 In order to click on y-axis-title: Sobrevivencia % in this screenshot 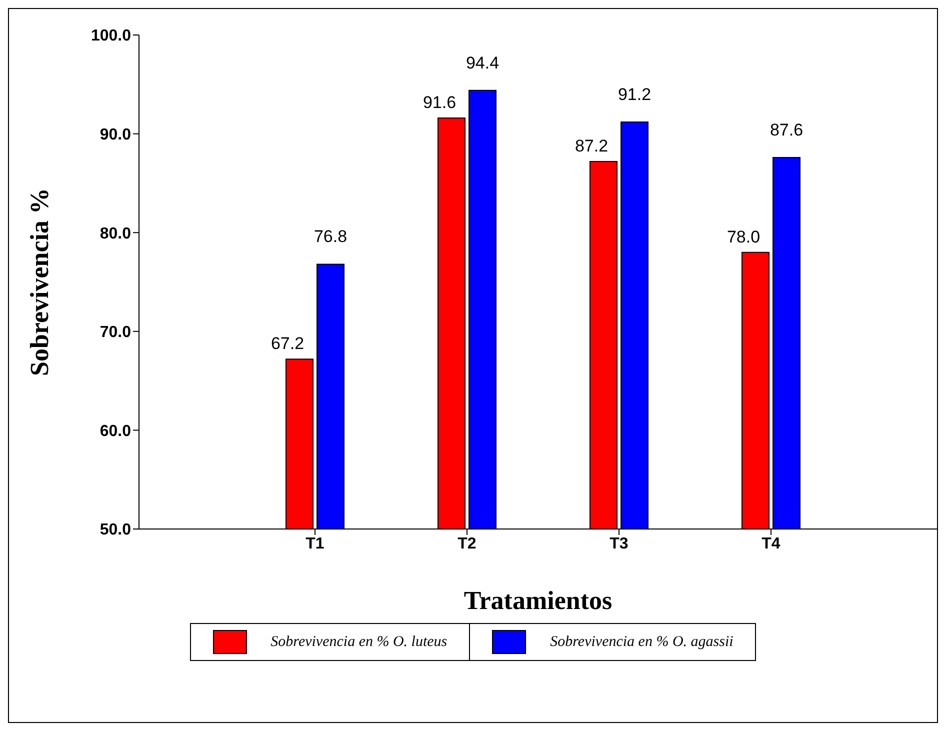, I will do `click(39, 282)`.